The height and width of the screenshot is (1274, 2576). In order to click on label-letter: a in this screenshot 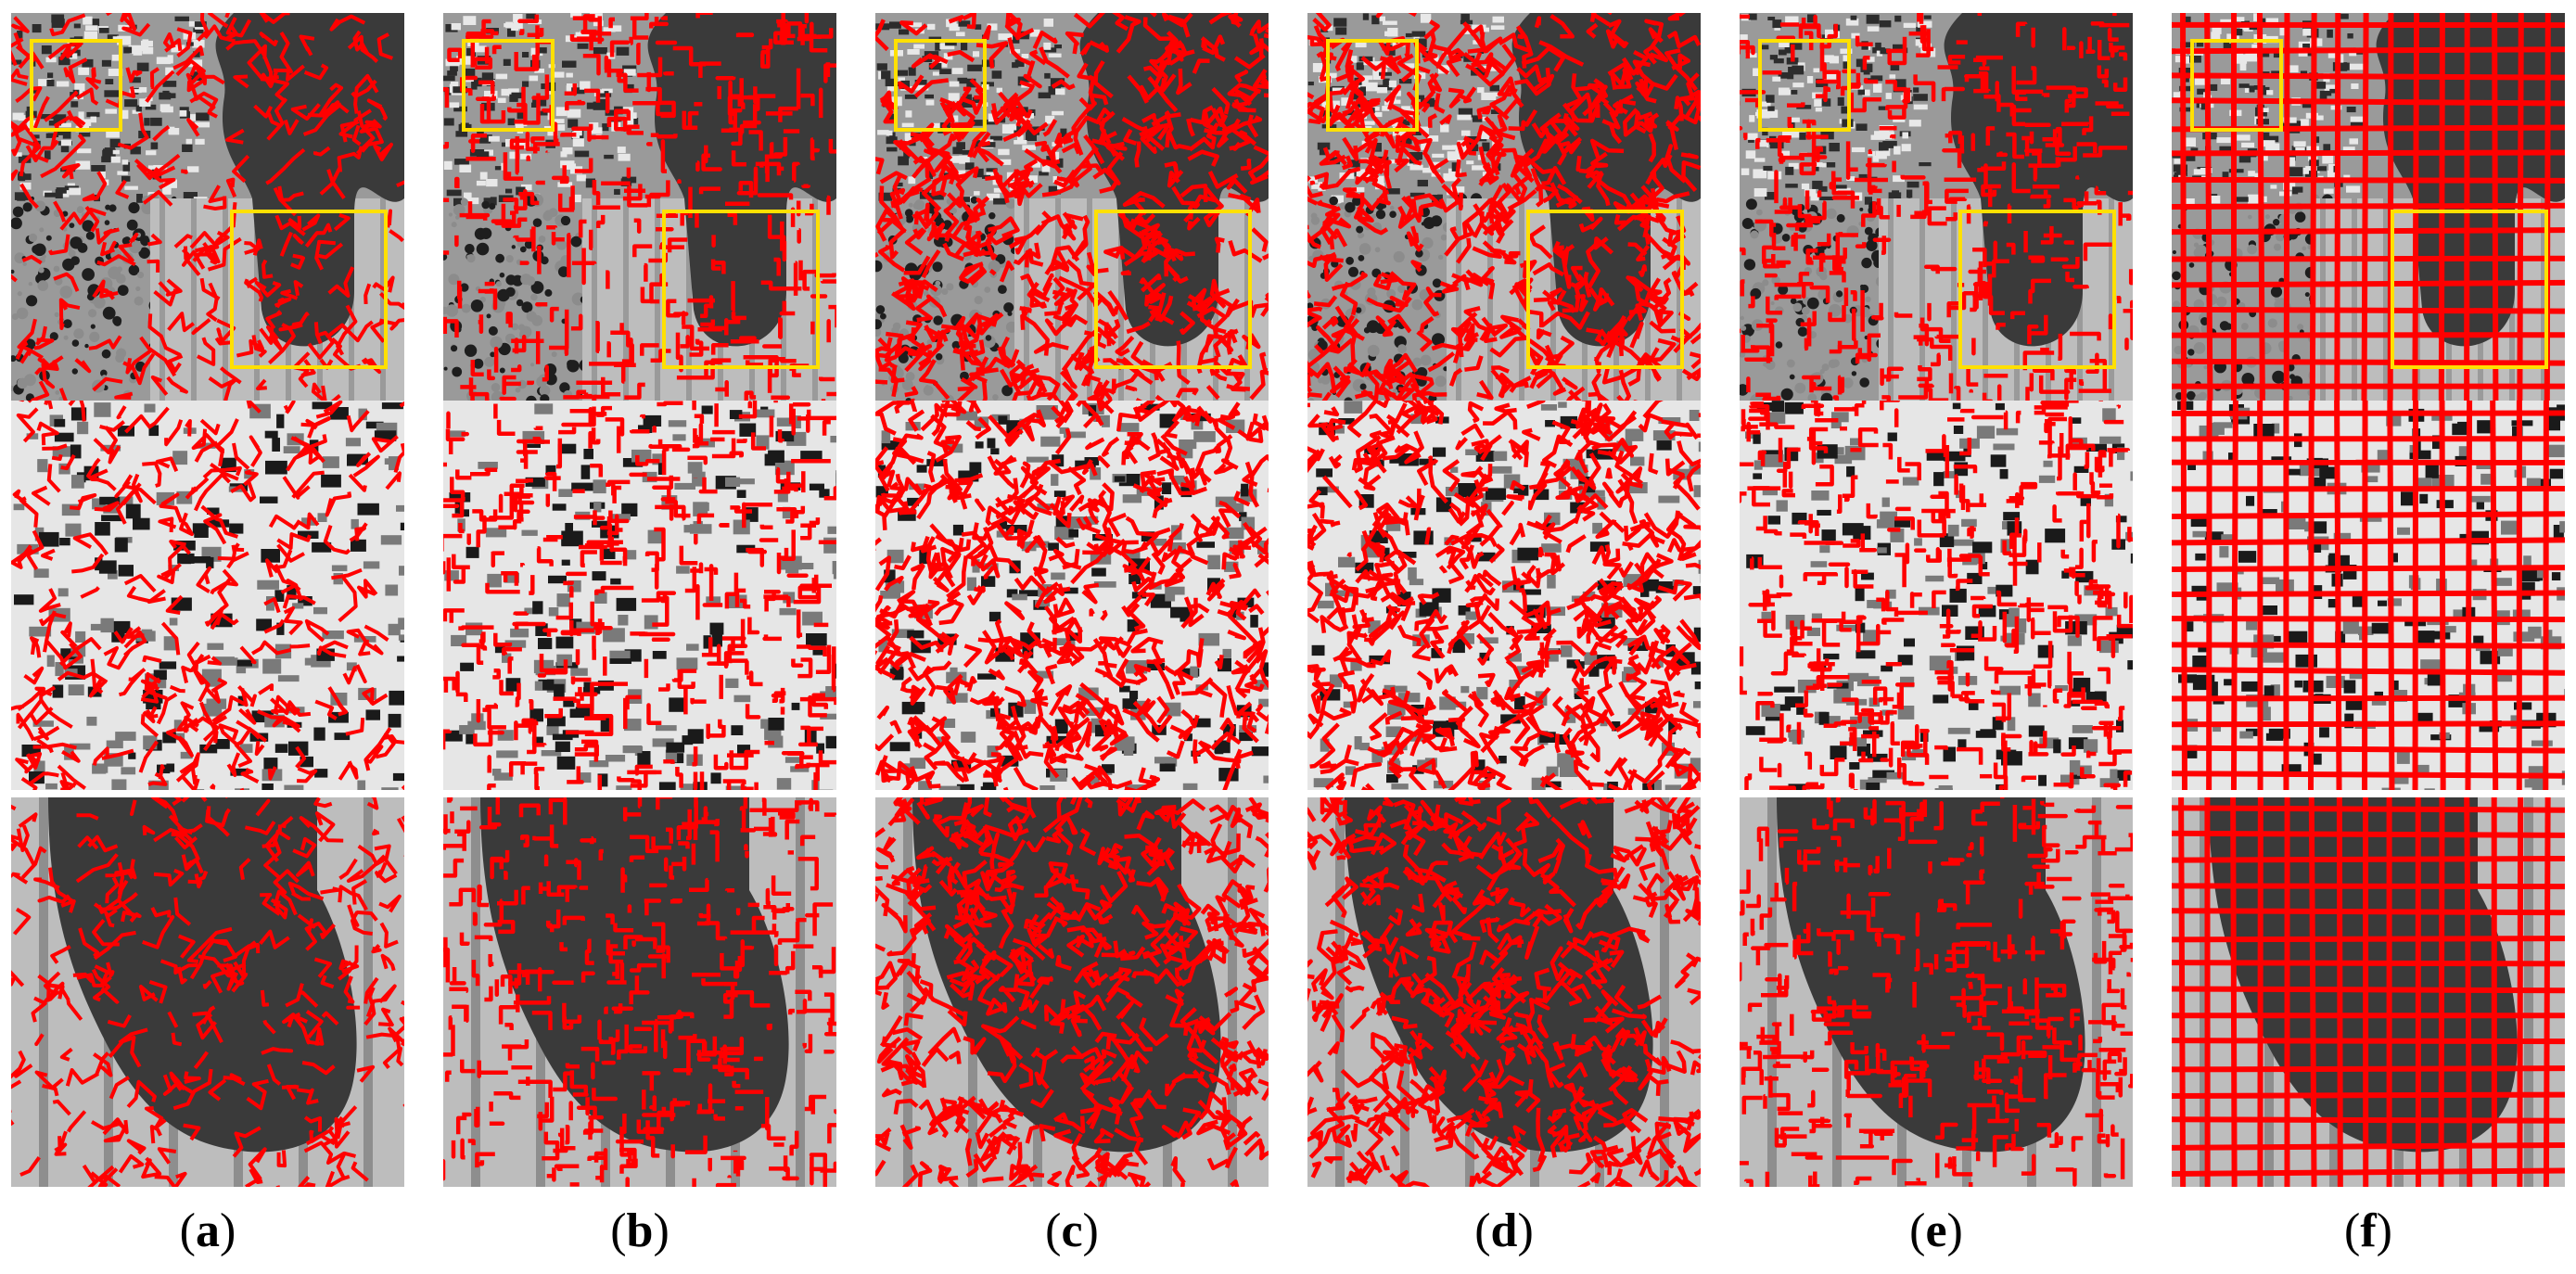, I will do `click(208, 1230)`.